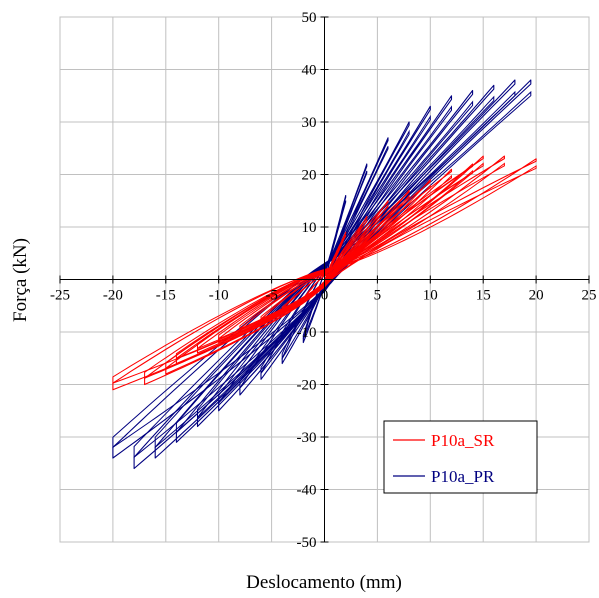  I want to click on y-tick-label: -10, so click(307, 333).